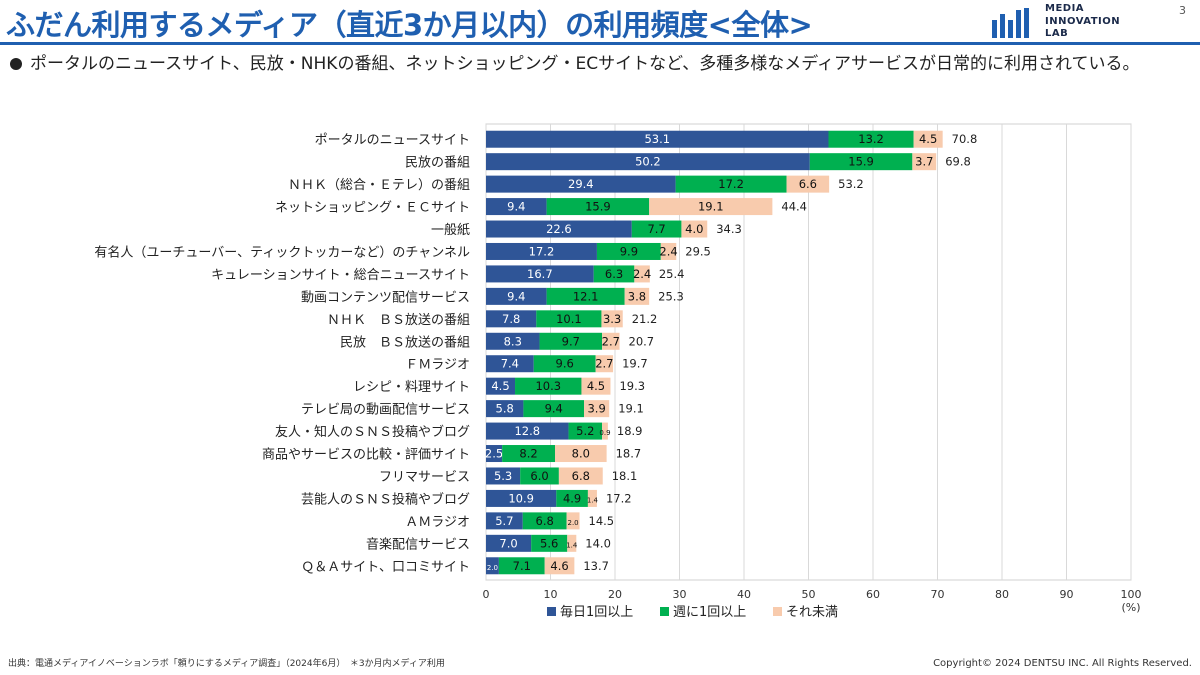  What do you see at coordinates (625, 476) in the screenshot?
I see `bar-total-label: 18.1` at bounding box center [625, 476].